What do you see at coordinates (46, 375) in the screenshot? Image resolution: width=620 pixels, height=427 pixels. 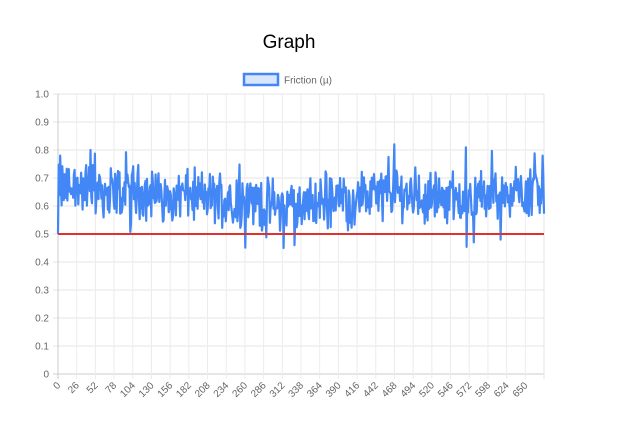 I see `y-tick-label: 0` at bounding box center [46, 375].